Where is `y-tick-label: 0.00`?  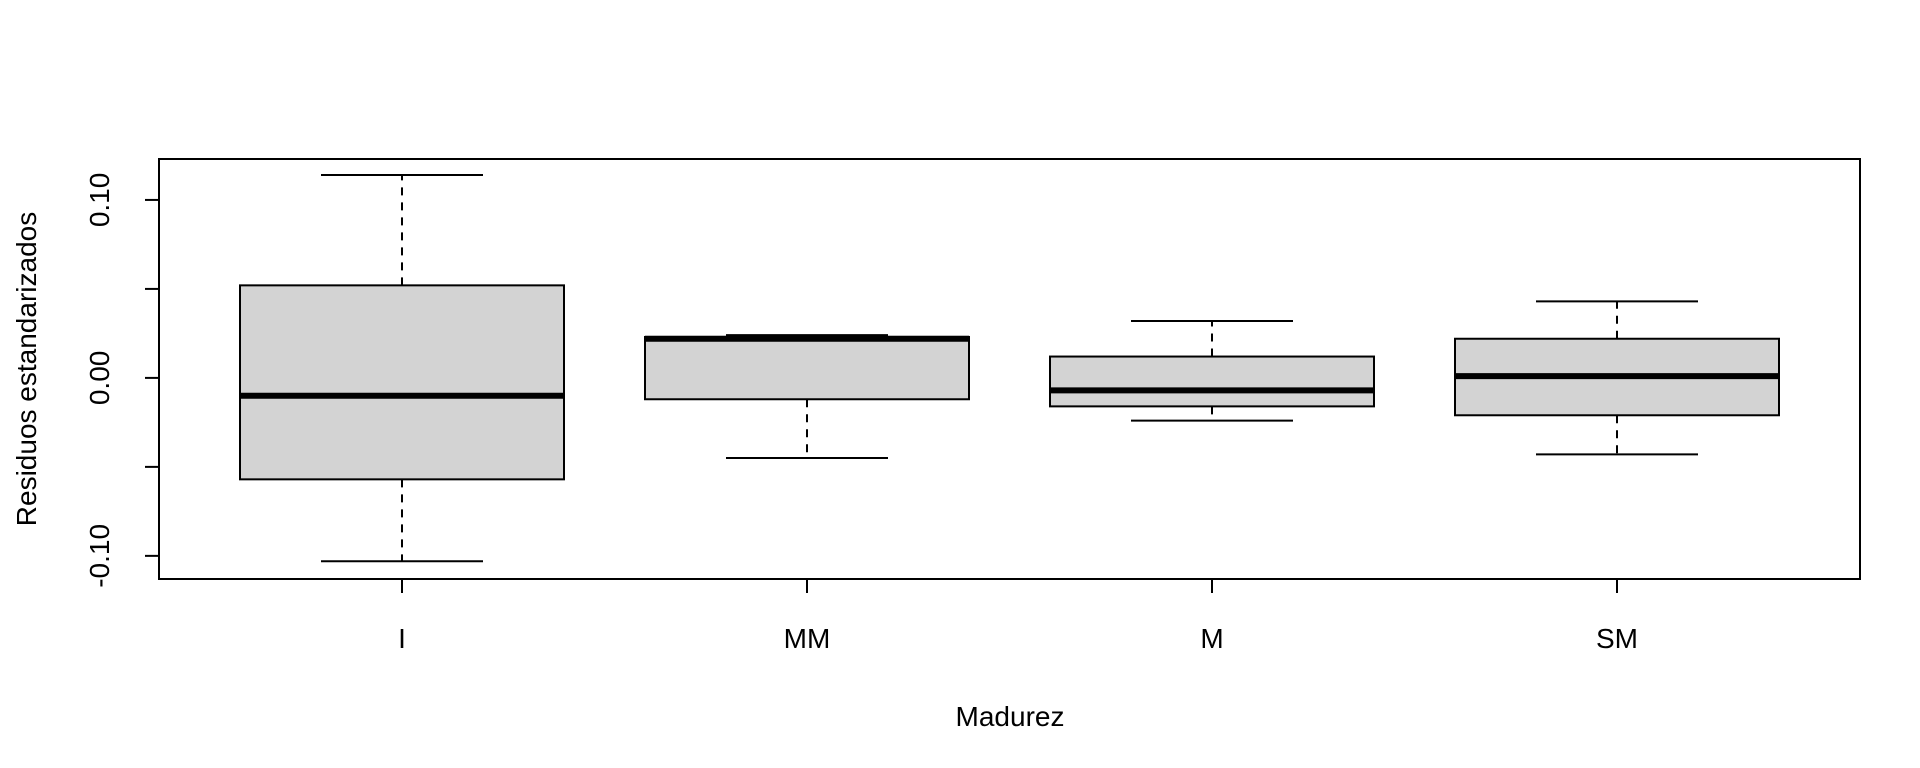
y-tick-label: 0.00 is located at coordinates (99, 378).